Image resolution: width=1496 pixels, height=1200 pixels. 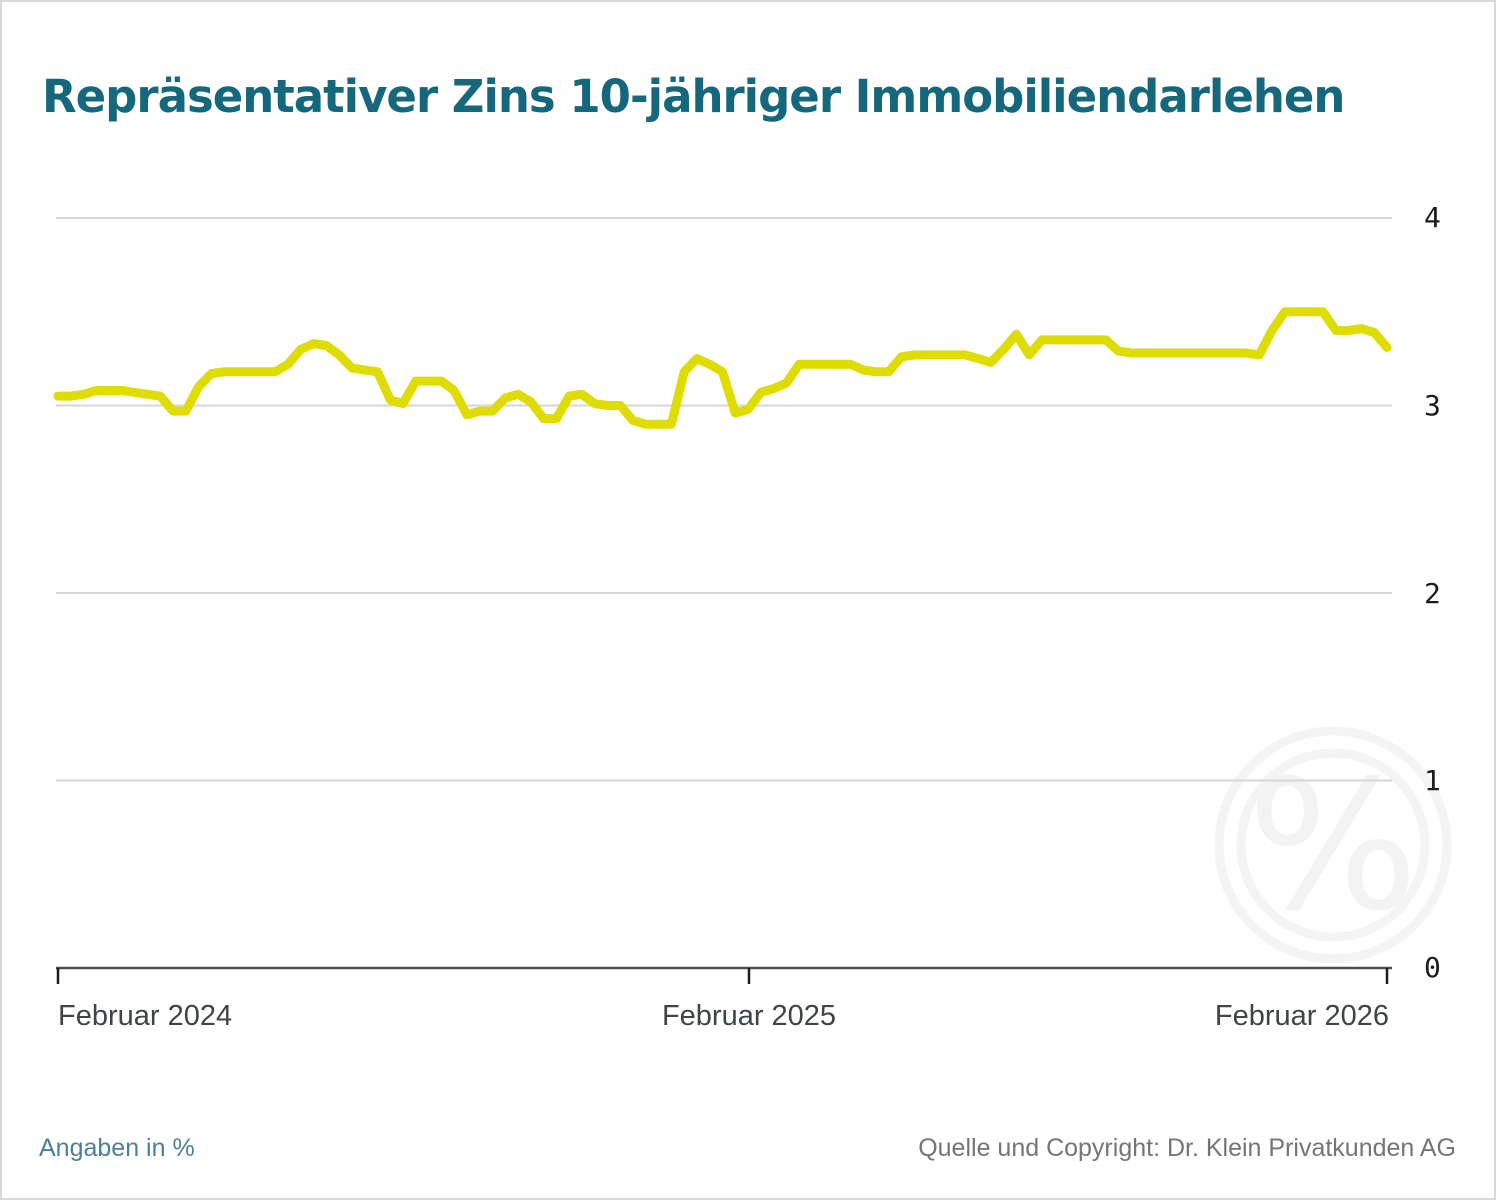 I want to click on y-tick-label-0: 0, so click(x=1432, y=967).